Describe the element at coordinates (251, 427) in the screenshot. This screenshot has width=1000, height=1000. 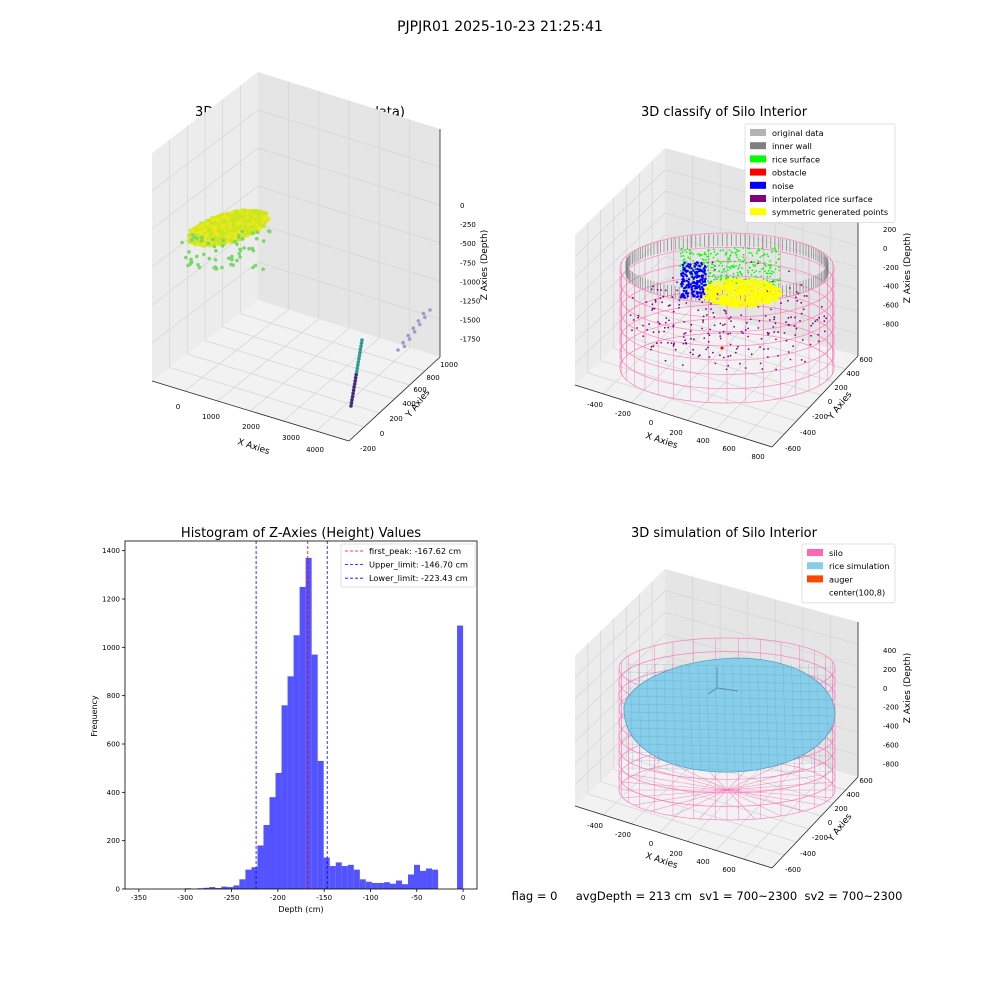
I see `raw-x-tick: 2000` at that location.